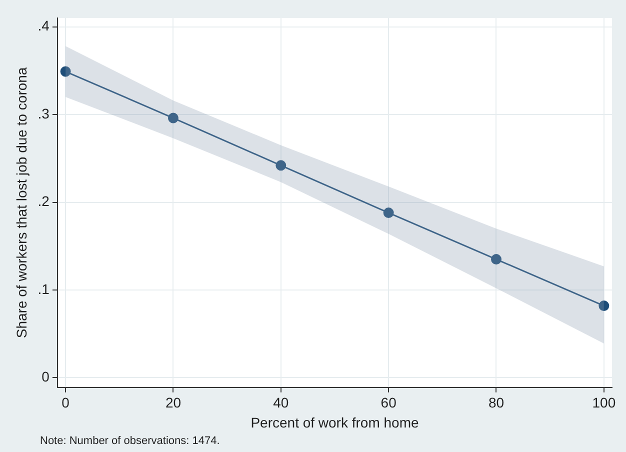 The image size is (626, 452). Describe the element at coordinates (44, 113) in the screenshot. I see `y-tick-label: .3` at that location.